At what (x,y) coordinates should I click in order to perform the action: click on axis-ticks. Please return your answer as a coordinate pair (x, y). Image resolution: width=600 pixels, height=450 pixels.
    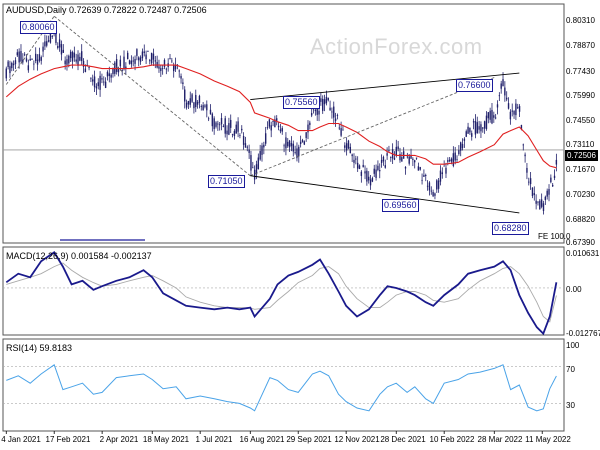
    Looking at the image, I should click on (274, 432).